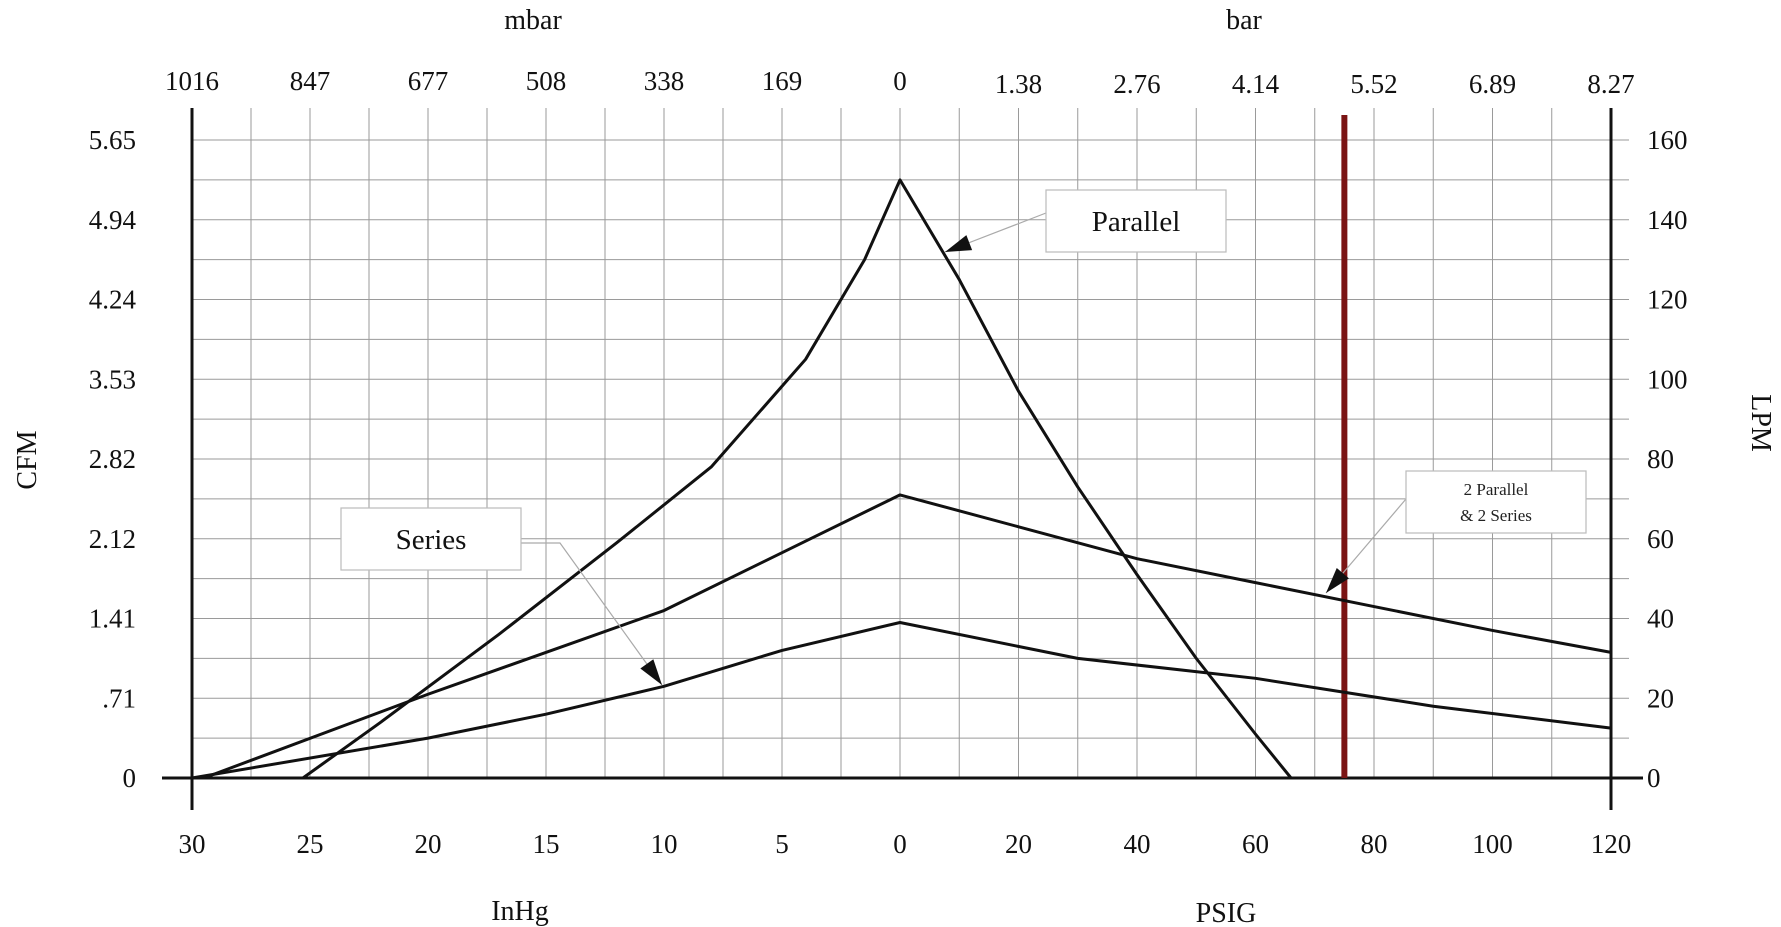 This screenshot has width=1781, height=927. What do you see at coordinates (112, 459) in the screenshot?
I see `y-left-tick-label: 2.82` at bounding box center [112, 459].